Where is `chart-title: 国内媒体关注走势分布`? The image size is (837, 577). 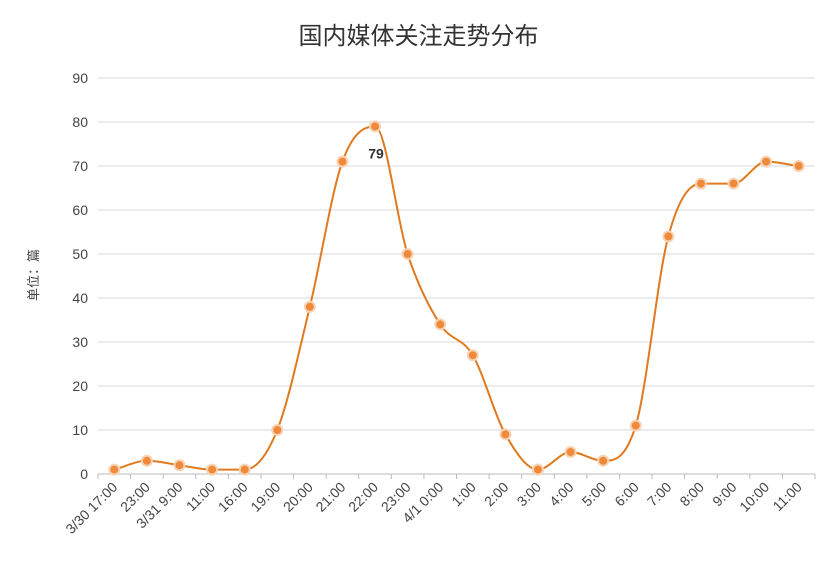
chart-title: 国内媒体关注走势分布 is located at coordinates (418, 36).